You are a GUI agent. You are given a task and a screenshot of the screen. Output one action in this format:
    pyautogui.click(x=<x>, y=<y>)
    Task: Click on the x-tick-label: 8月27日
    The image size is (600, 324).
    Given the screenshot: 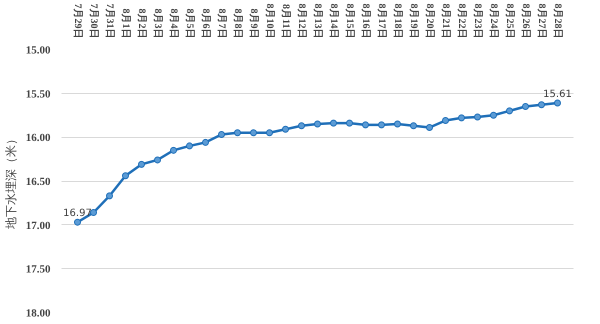 What is the action you would take?
    pyautogui.click(x=541, y=21)
    